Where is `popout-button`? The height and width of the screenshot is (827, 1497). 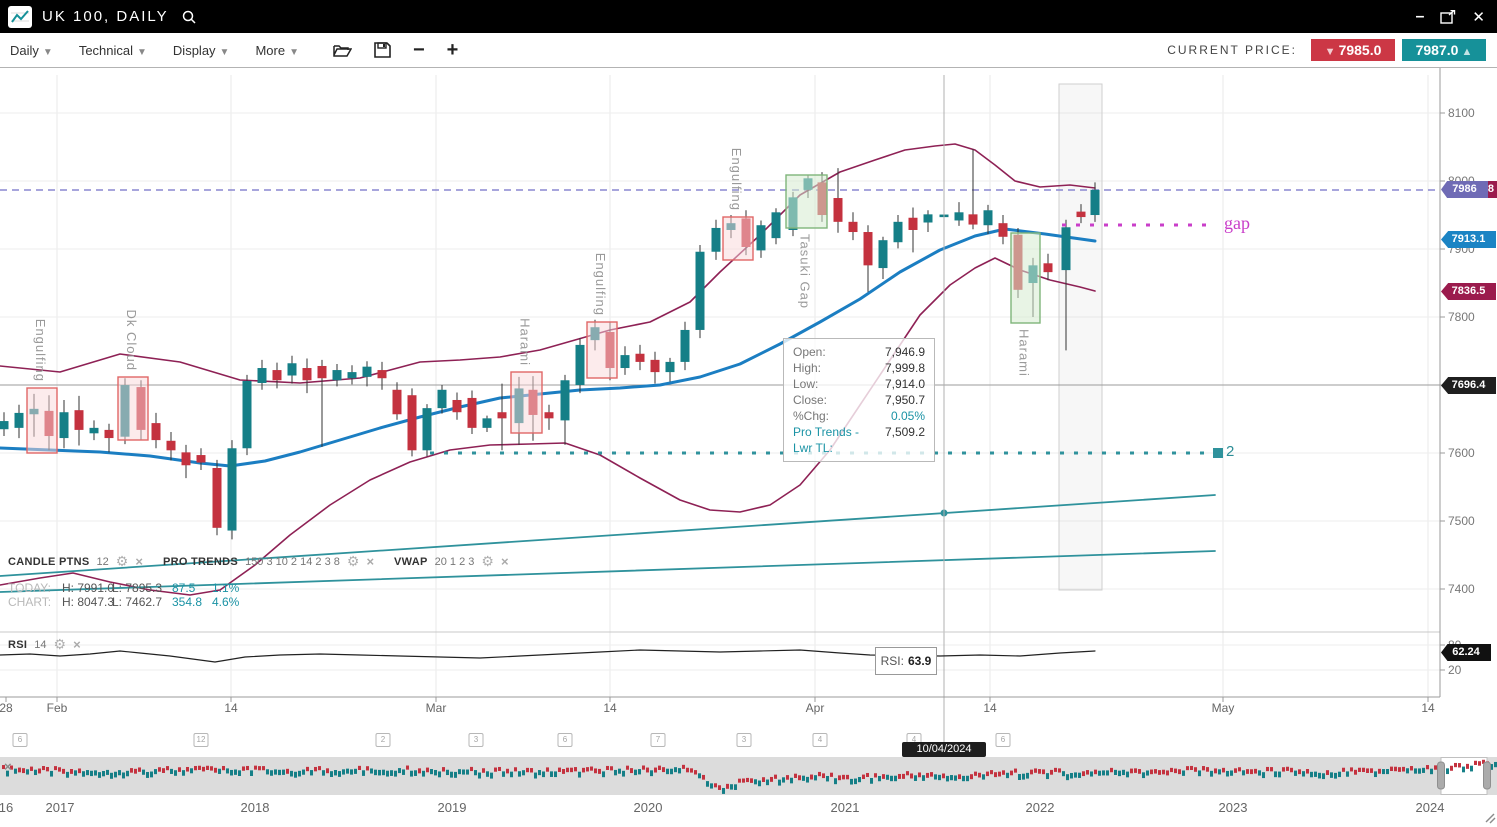 popout-button is located at coordinates (1448, 16).